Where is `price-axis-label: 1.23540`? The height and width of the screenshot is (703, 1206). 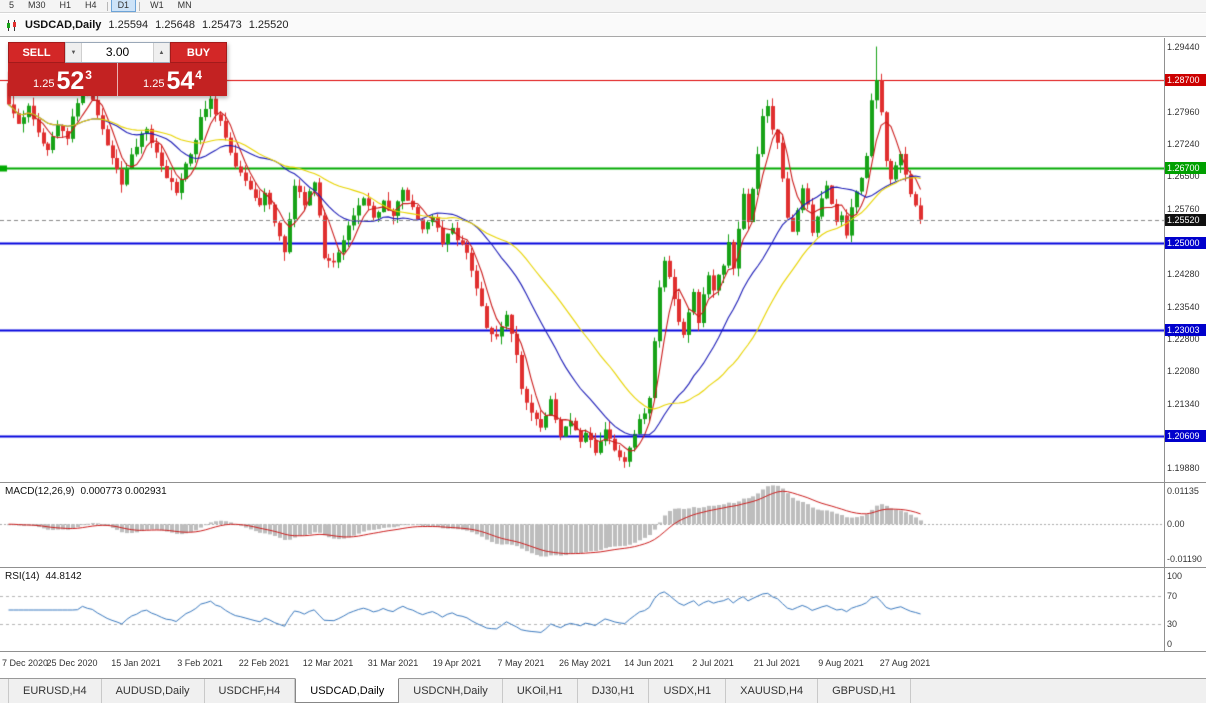
price-axis-label: 1.23540 is located at coordinates (1183, 306).